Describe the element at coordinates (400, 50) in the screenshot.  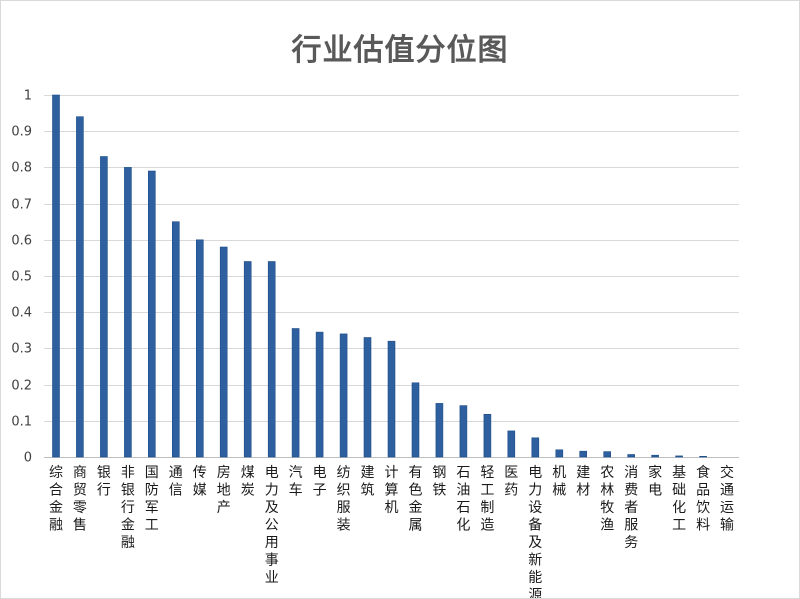
I see `chart-title: 行业估值分位图` at that location.